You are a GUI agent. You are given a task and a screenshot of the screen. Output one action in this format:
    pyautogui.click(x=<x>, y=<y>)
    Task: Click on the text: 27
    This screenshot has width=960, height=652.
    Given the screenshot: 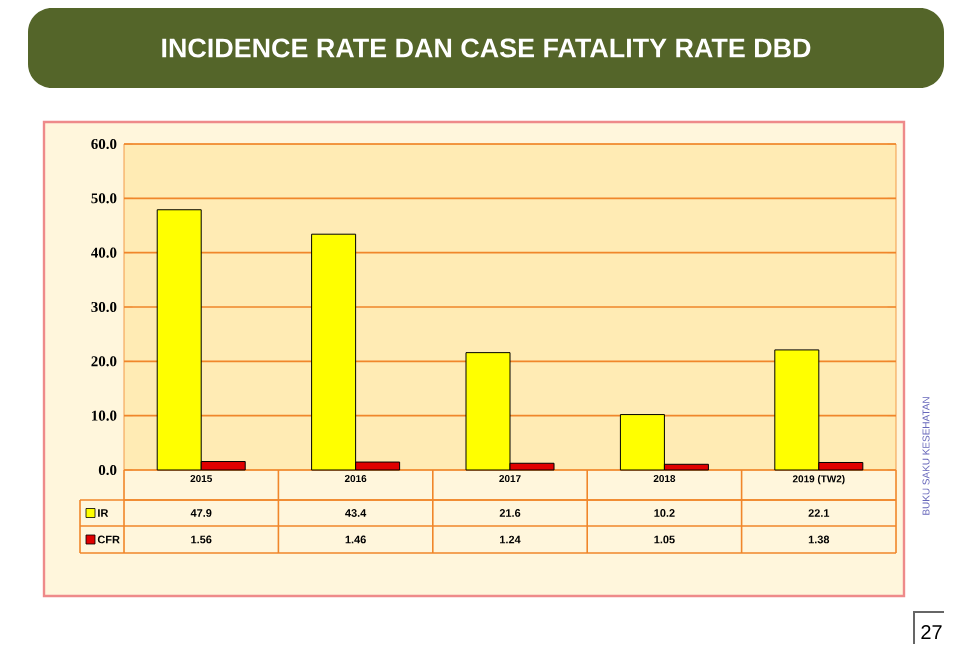 What is the action you would take?
    pyautogui.click(x=931, y=632)
    